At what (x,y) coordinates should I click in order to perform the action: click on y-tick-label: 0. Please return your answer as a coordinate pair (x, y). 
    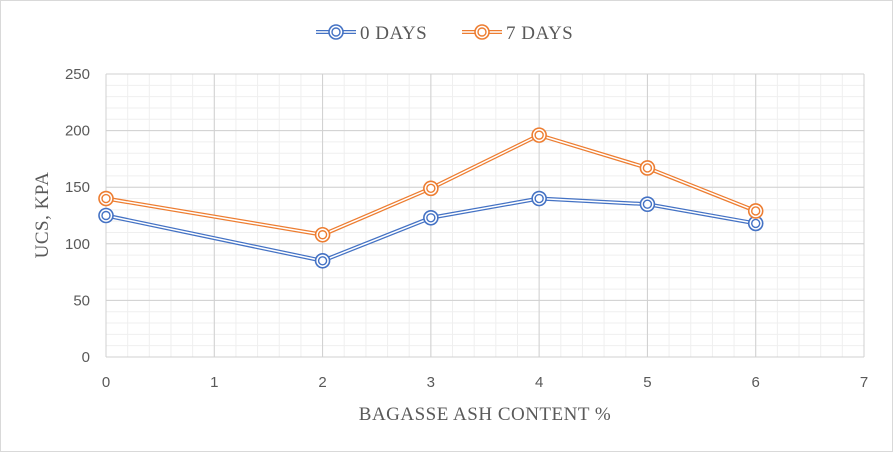
    Looking at the image, I should click on (86, 357).